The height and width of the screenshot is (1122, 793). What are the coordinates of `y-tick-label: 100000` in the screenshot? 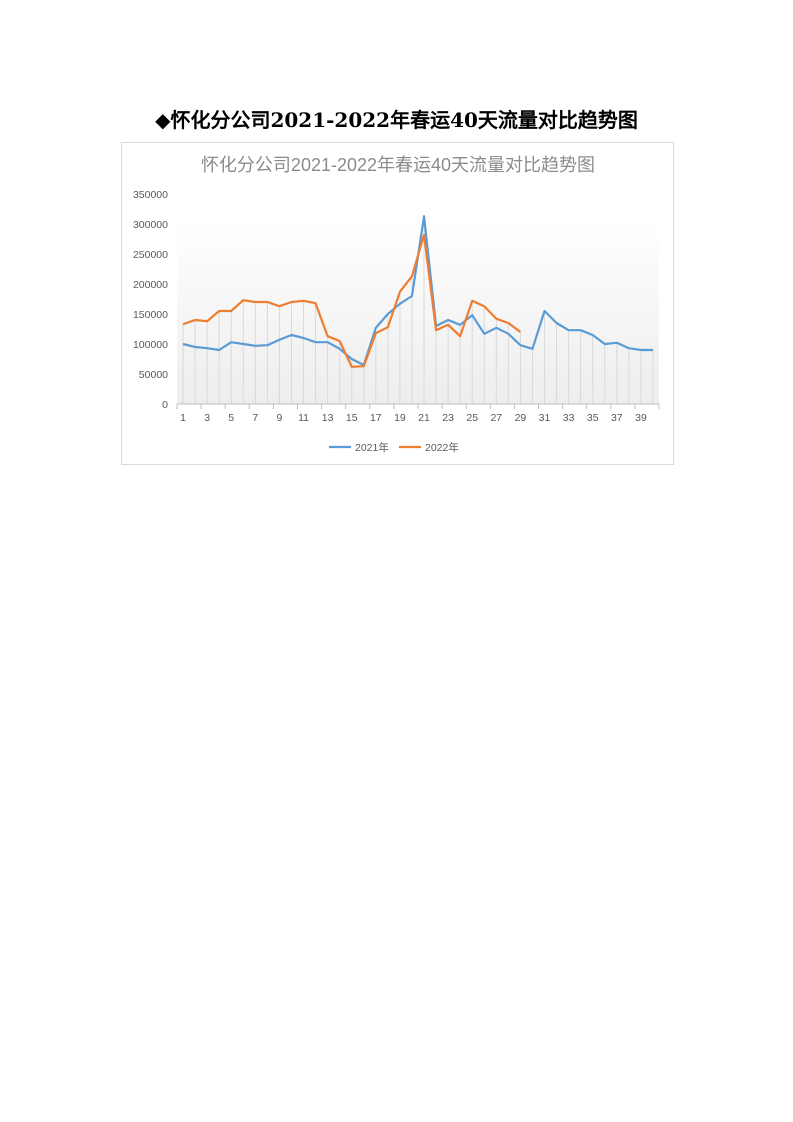 It's located at (150, 345).